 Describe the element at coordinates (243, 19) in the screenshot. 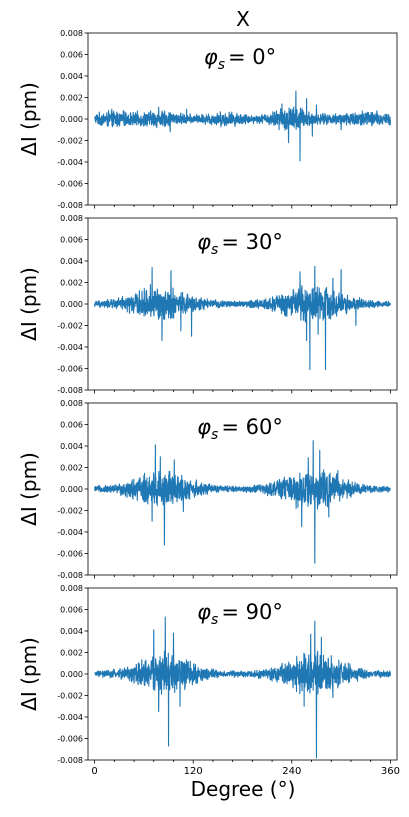

I see `figure-title: X` at that location.